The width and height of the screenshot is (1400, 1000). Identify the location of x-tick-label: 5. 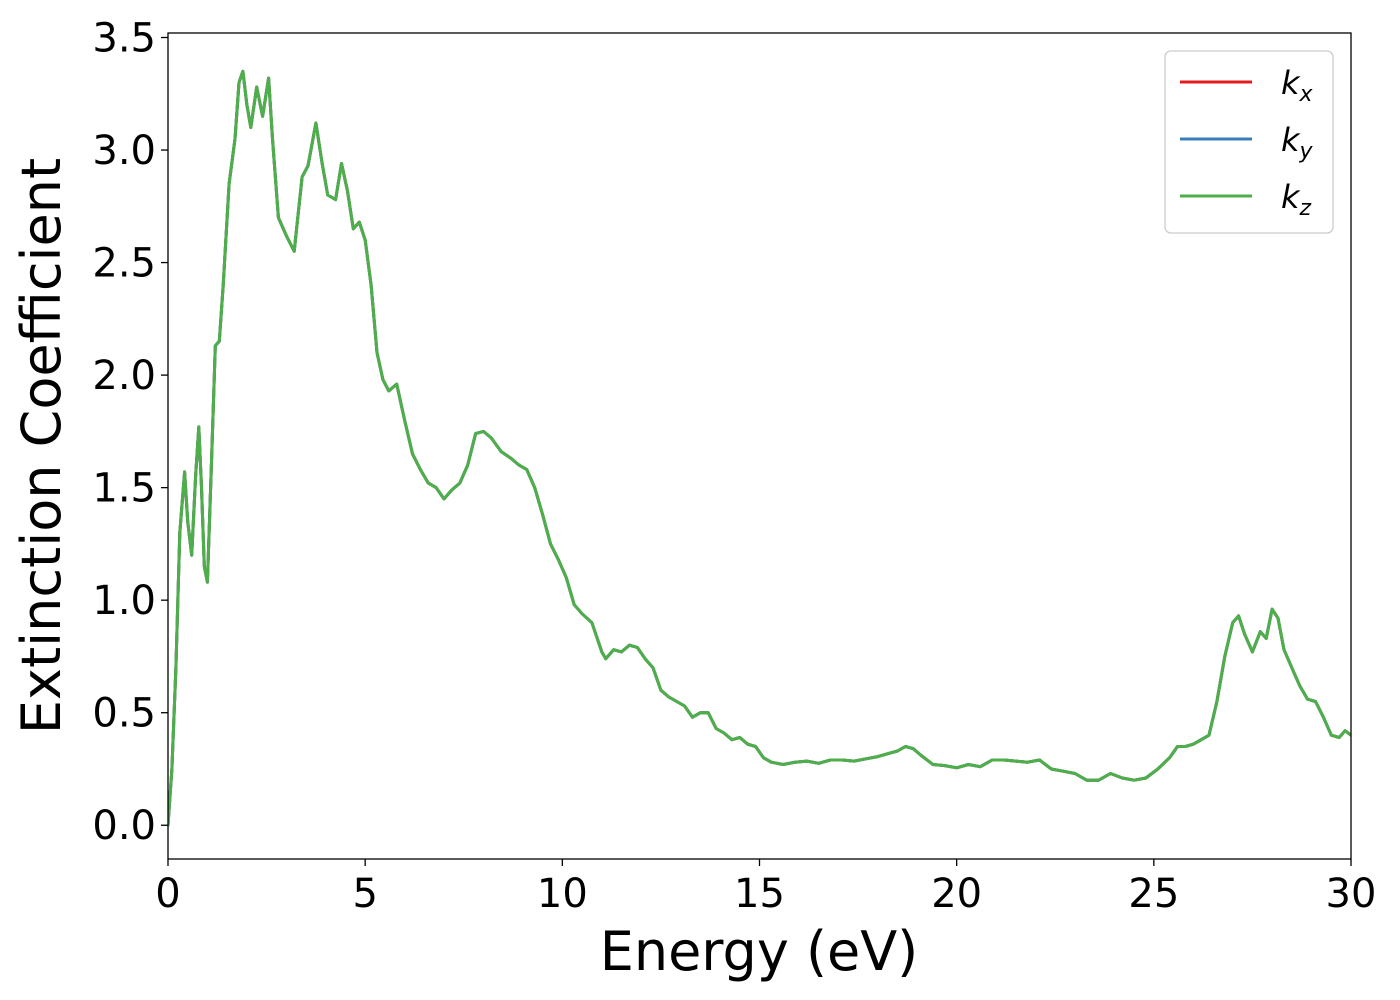
(364, 894).